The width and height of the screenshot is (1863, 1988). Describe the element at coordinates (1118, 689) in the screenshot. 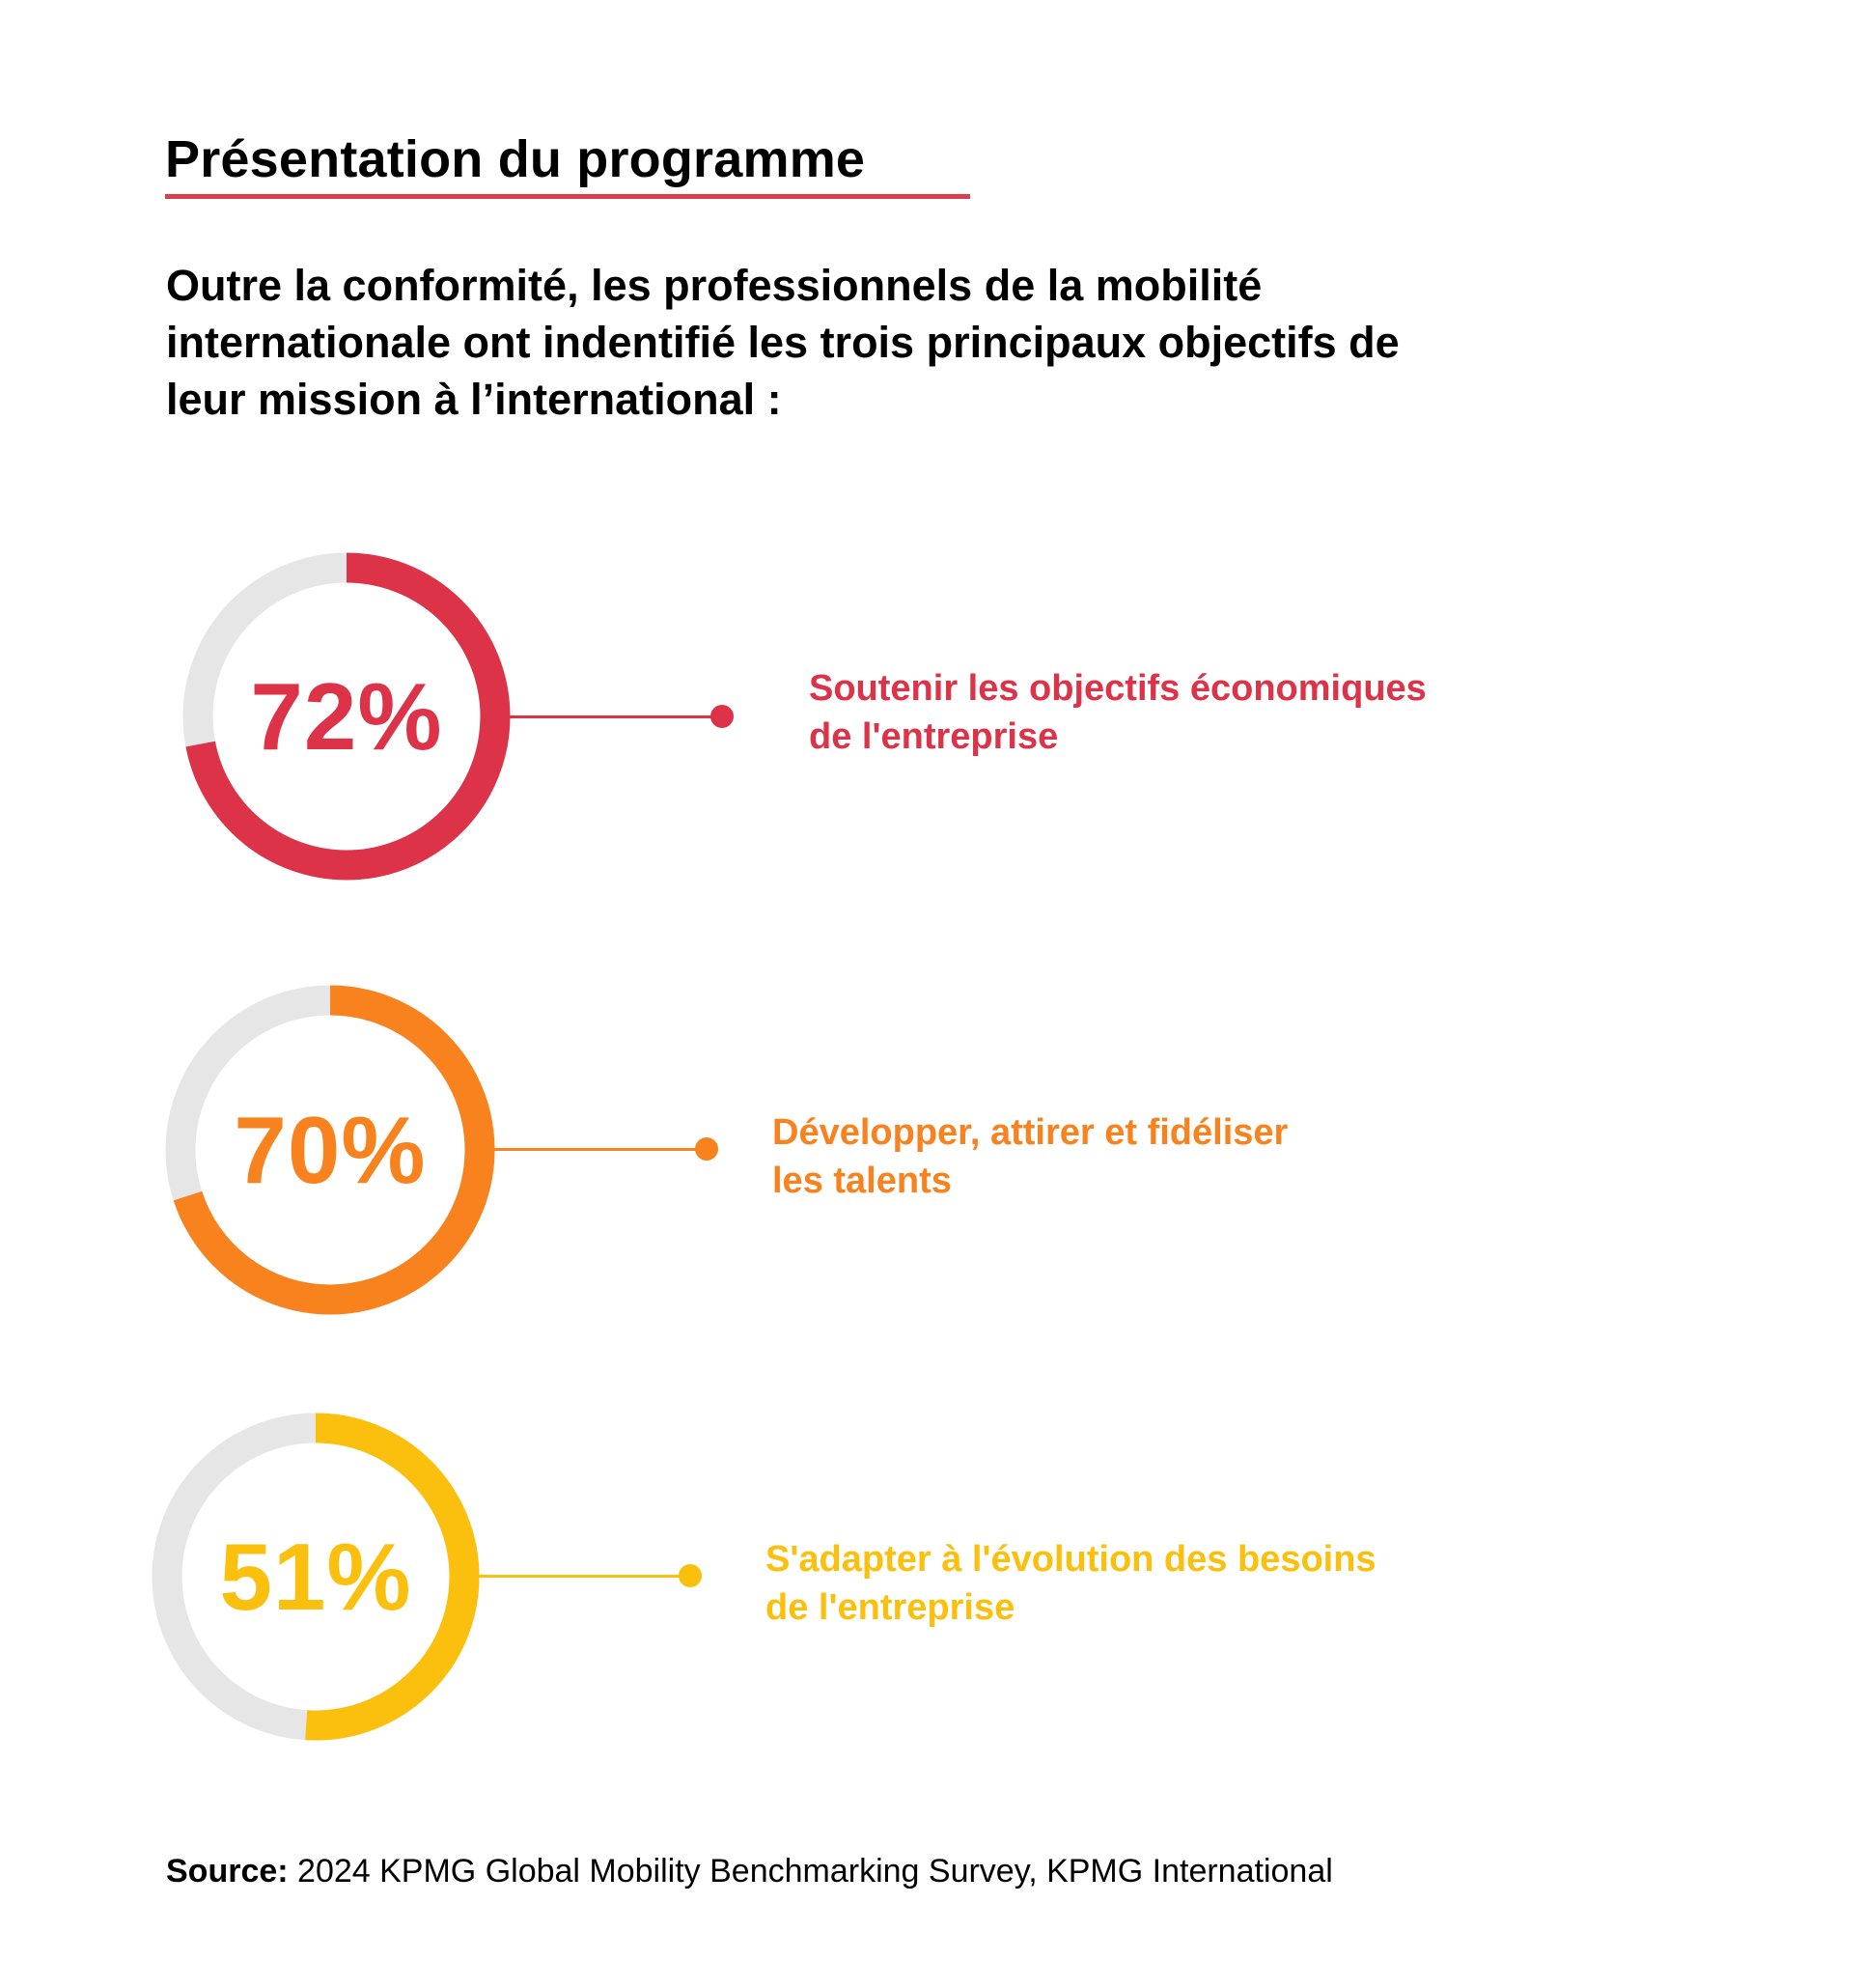

I see `objective-label-line: Soutenir les objectifs économiques` at that location.